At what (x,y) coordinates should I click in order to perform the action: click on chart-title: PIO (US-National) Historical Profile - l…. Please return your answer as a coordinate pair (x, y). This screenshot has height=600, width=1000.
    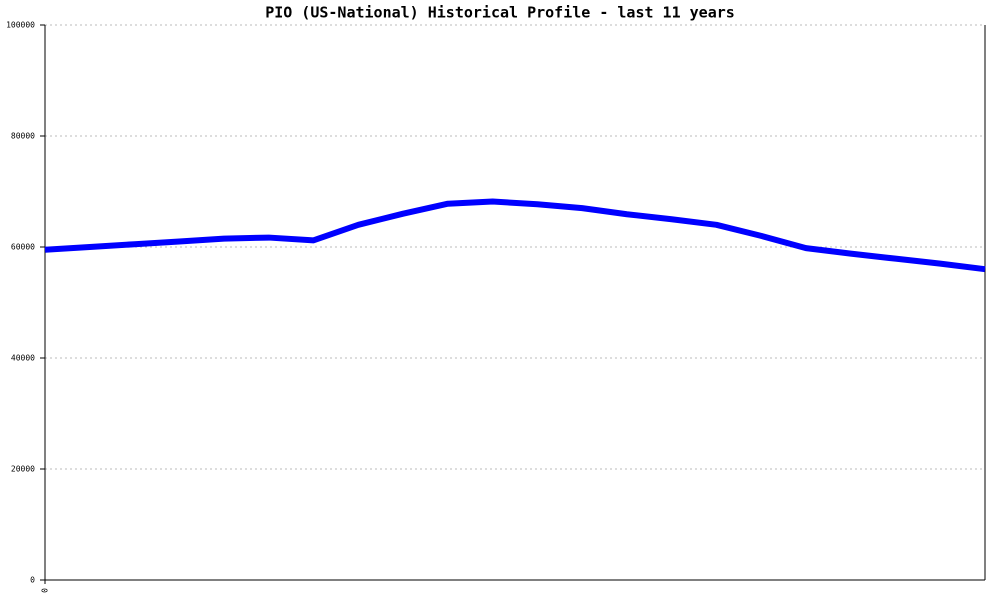
    Looking at the image, I should click on (500, 13).